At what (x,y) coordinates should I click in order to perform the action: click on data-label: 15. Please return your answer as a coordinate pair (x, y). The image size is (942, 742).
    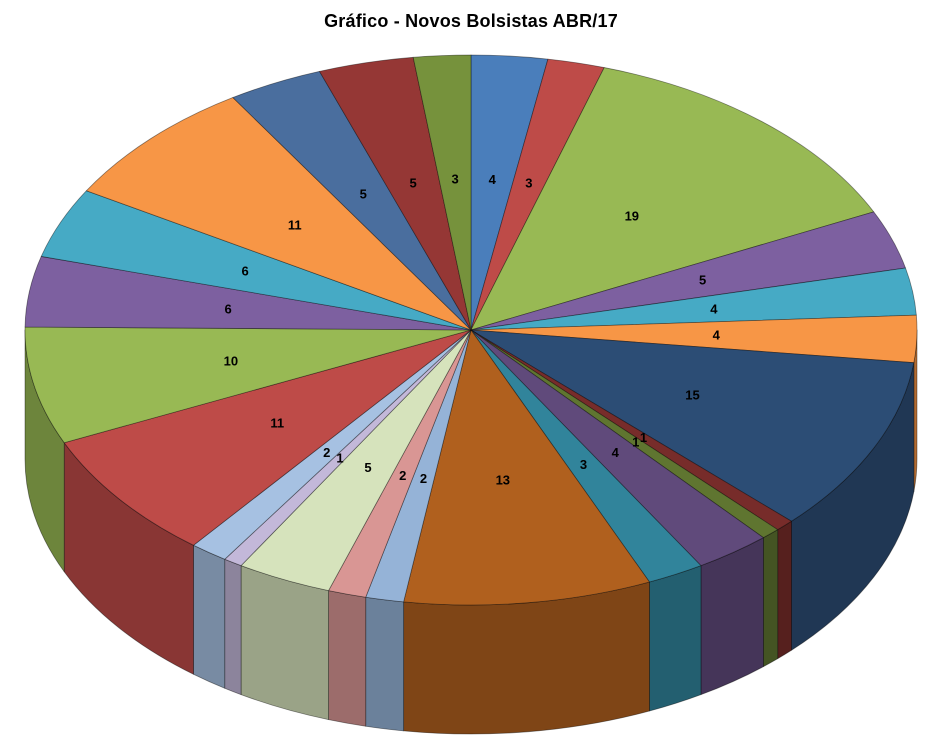
    Looking at the image, I should click on (692, 395).